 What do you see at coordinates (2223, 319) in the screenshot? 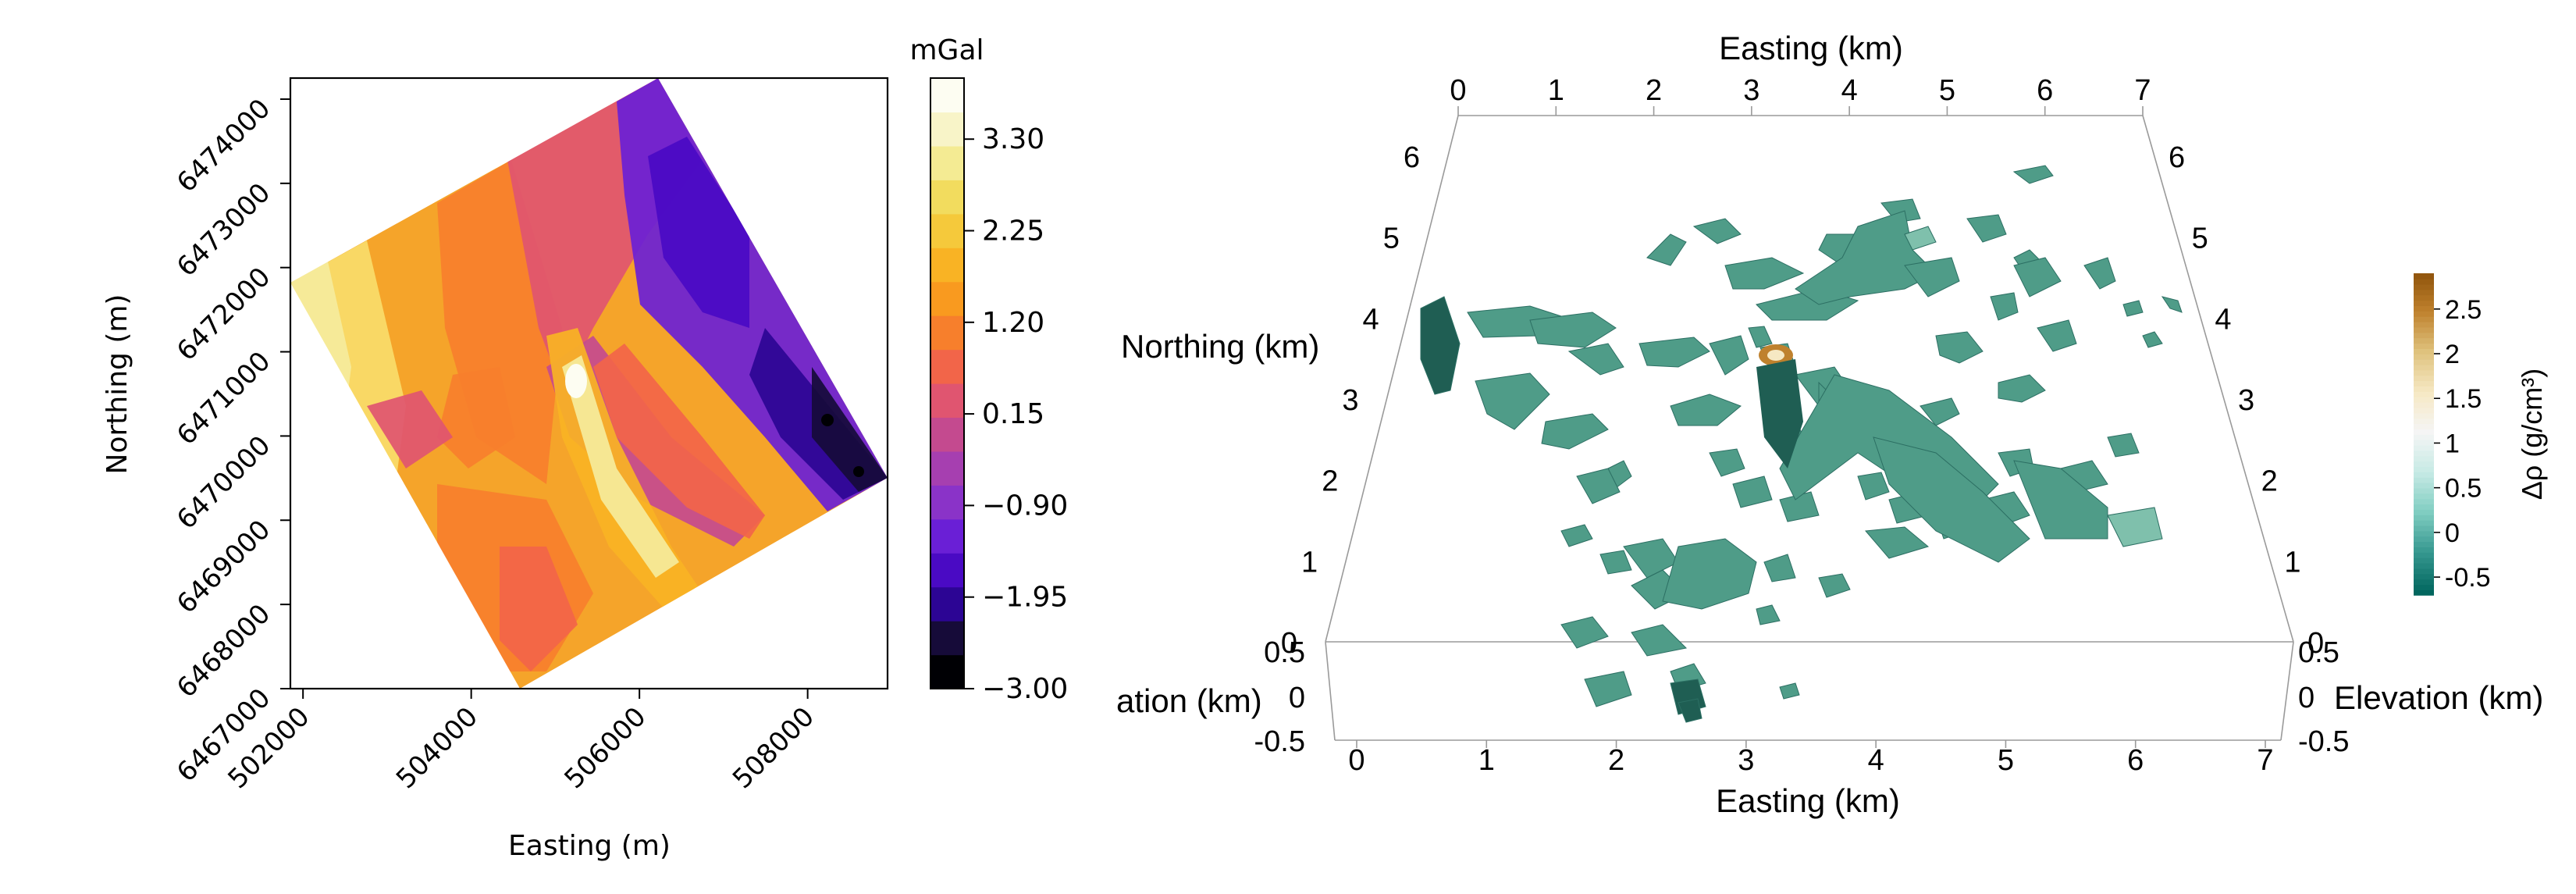
I see `cube-tick-label: 4` at bounding box center [2223, 319].